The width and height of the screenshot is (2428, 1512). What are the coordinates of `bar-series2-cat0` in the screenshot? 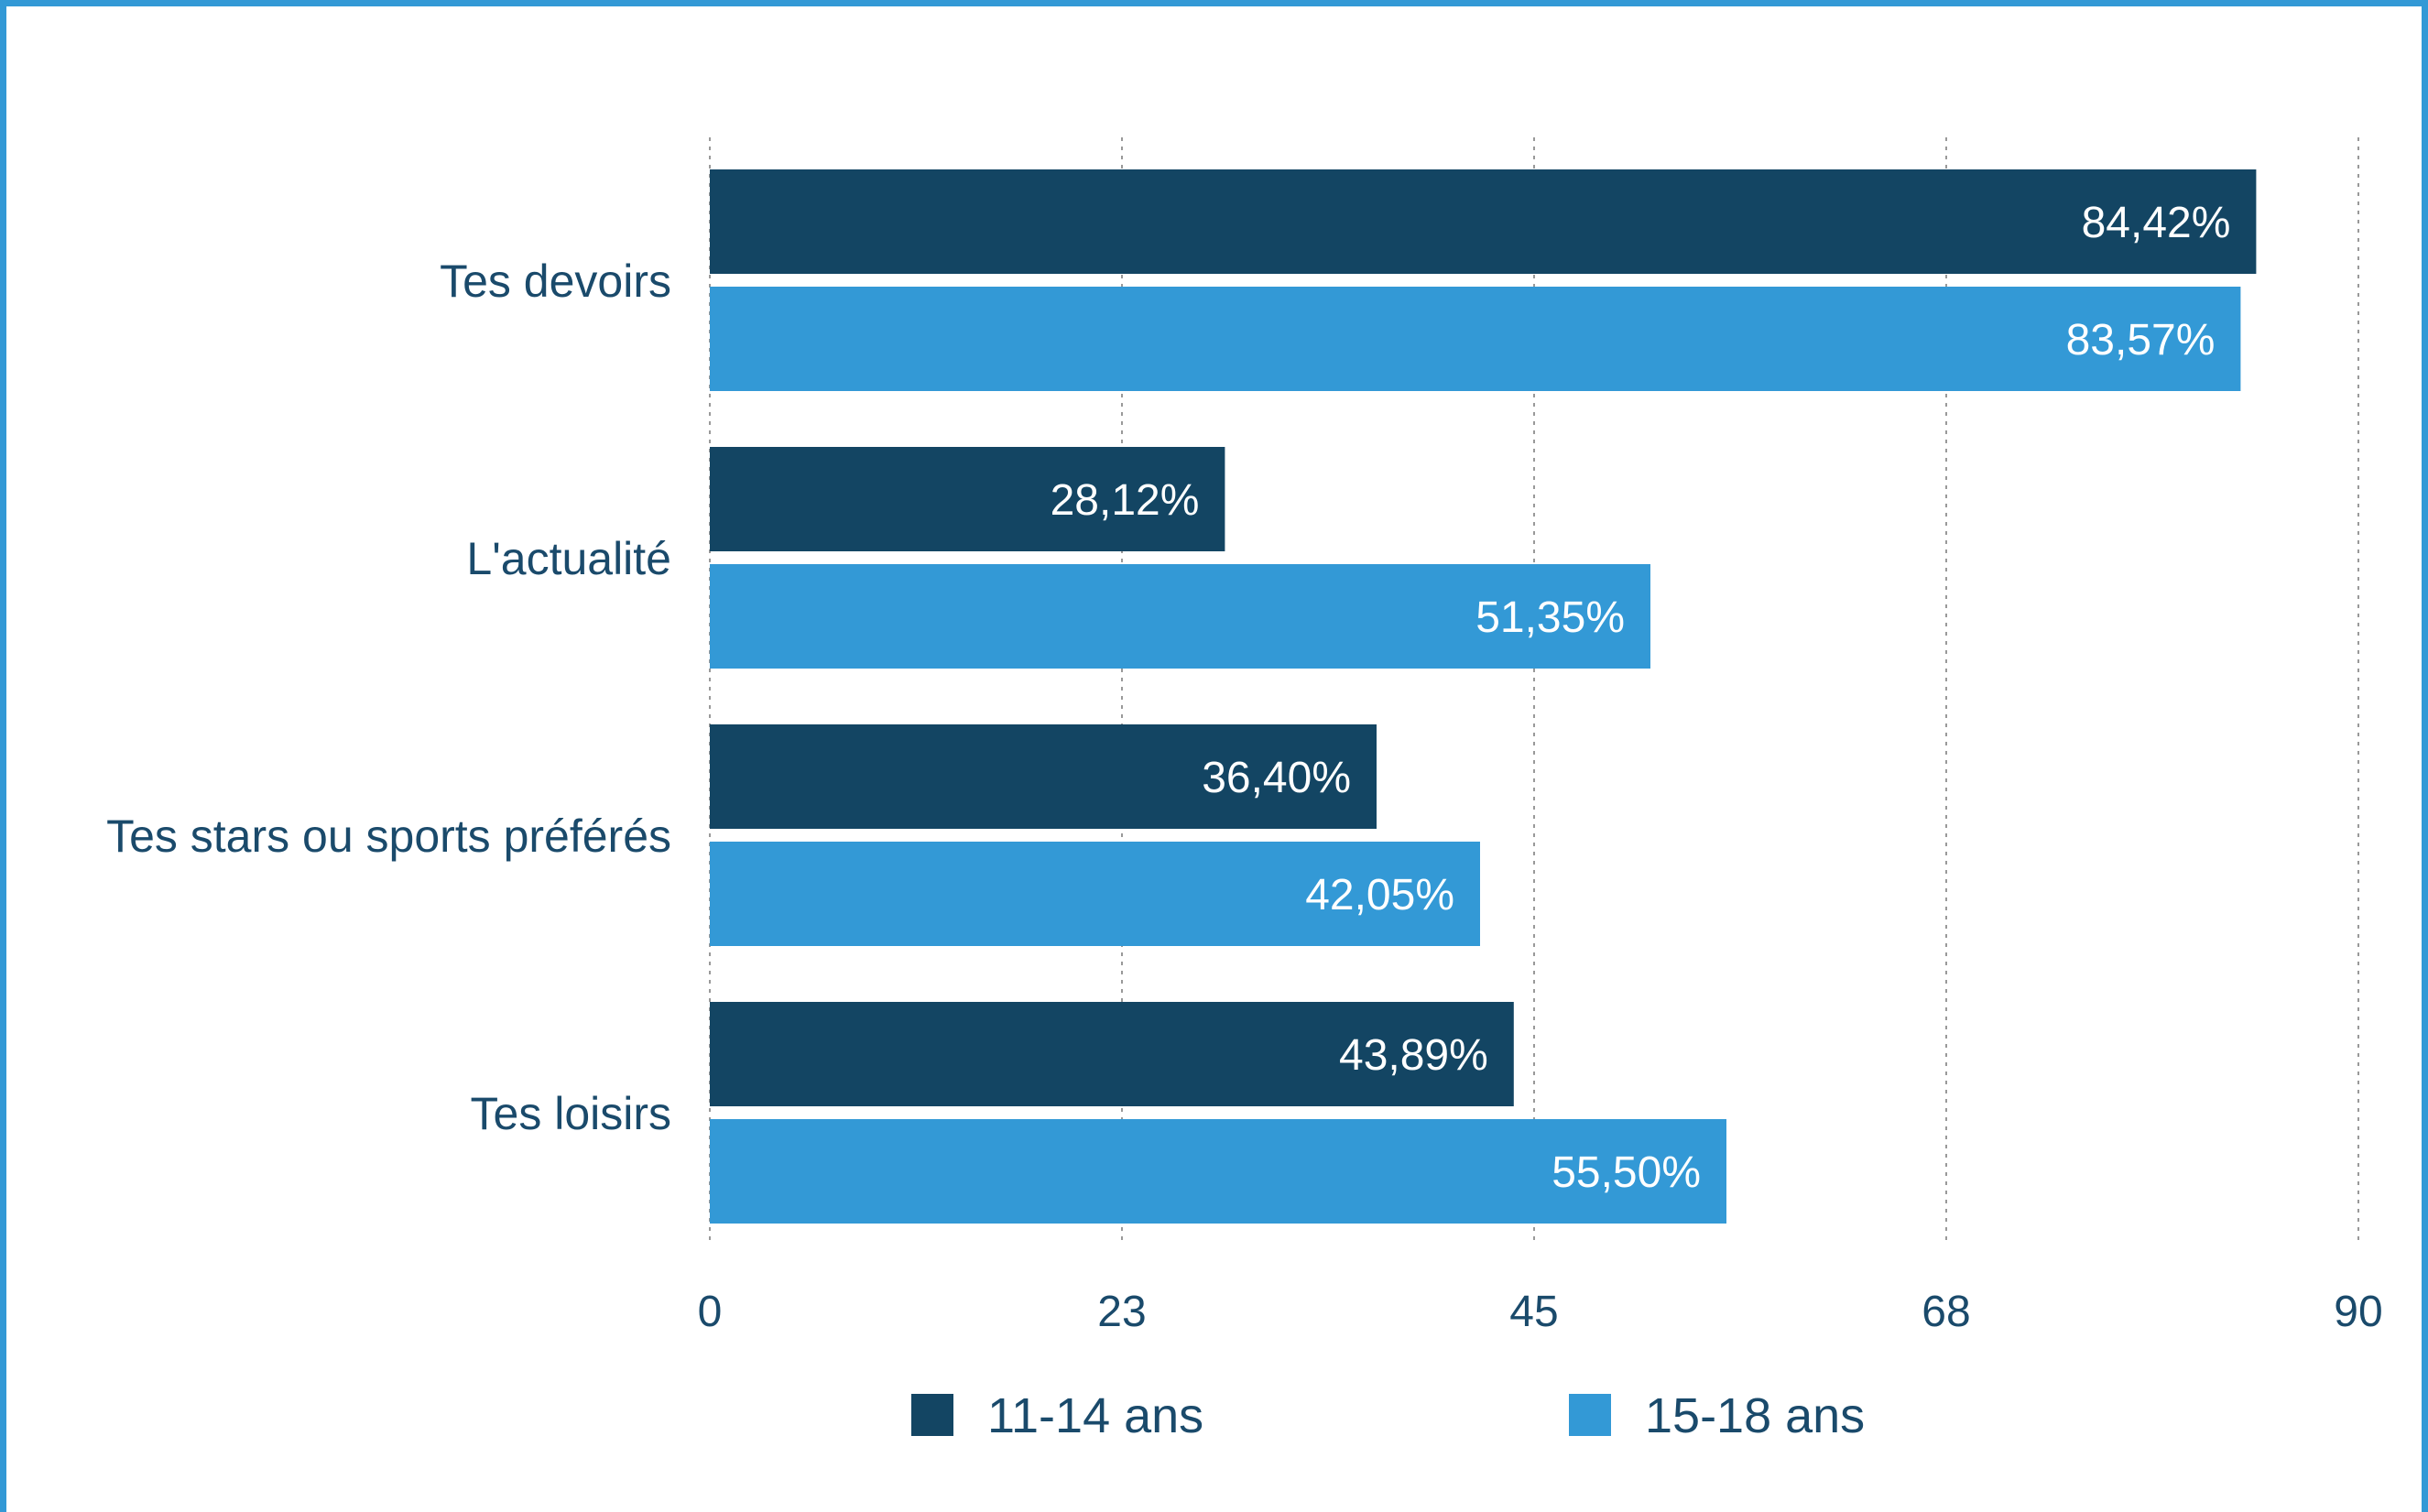 It's located at (1475, 339).